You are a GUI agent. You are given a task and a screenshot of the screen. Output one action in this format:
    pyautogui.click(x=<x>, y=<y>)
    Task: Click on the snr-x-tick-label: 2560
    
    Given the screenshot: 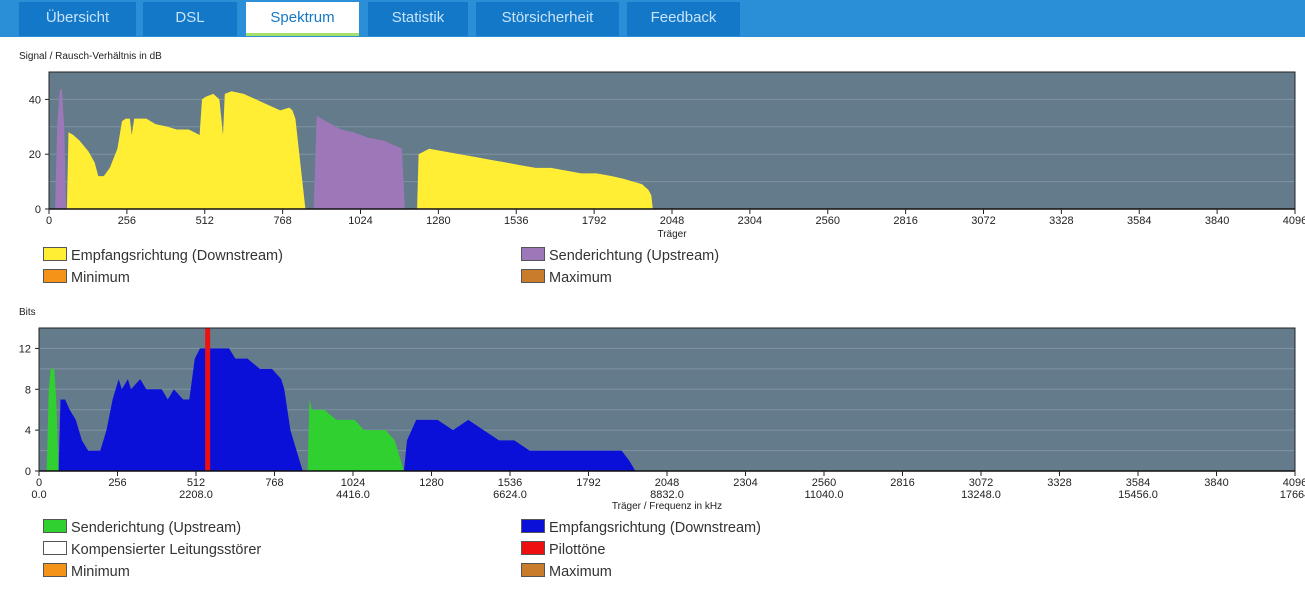 What is the action you would take?
    pyautogui.click(x=828, y=221)
    